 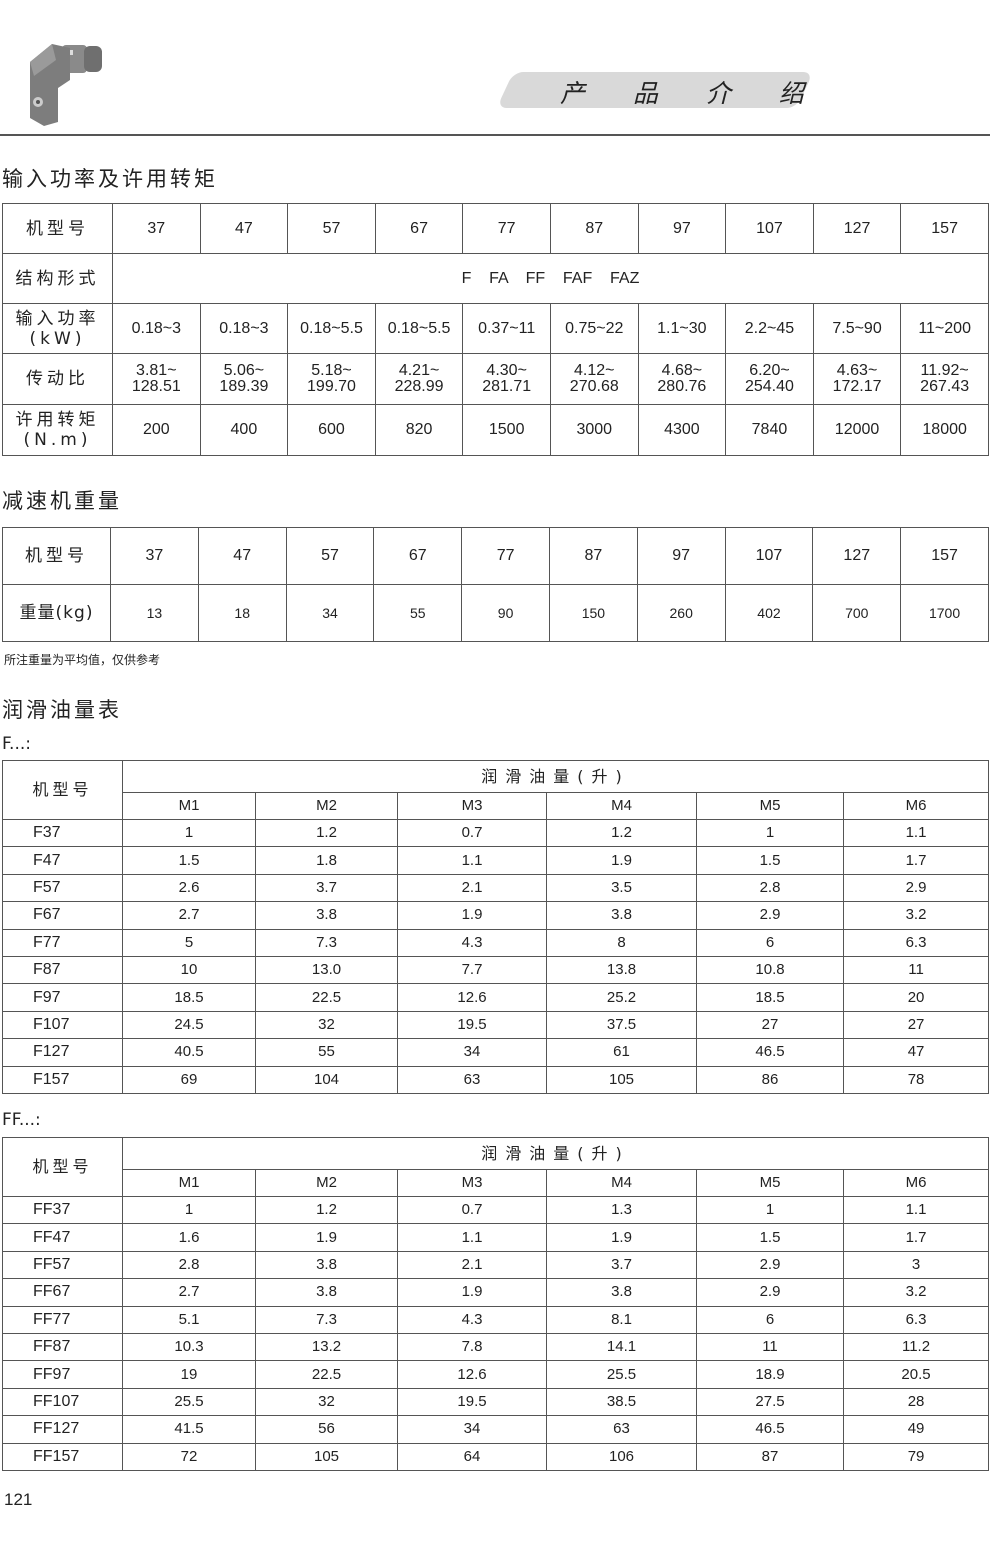 I want to click on power-cell: 11~200, so click(x=944, y=328).